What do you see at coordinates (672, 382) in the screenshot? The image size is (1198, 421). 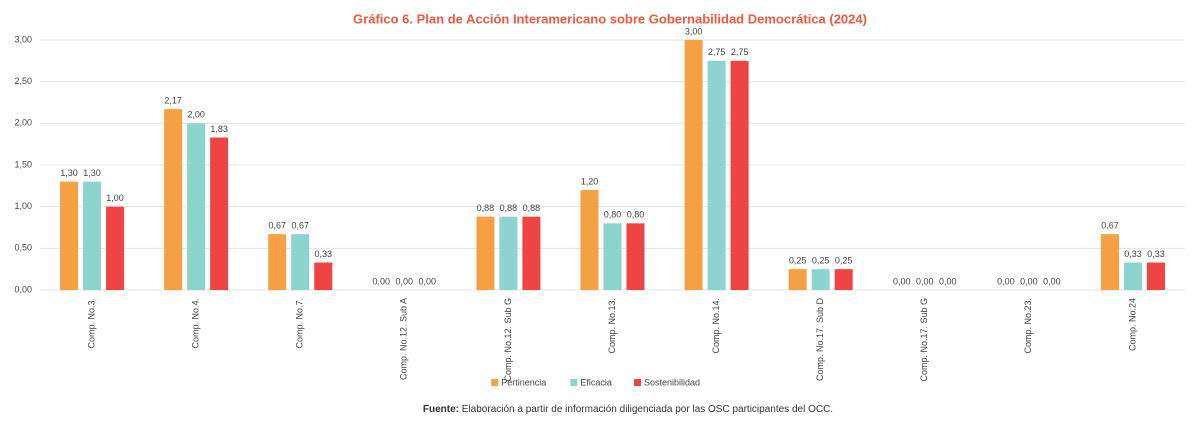 I see `legend-label: Sostenibilidad` at bounding box center [672, 382].